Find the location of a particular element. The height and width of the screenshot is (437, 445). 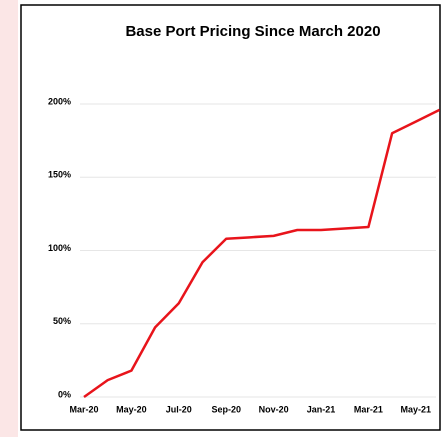

y-tick-label: 50% is located at coordinates (62, 321).